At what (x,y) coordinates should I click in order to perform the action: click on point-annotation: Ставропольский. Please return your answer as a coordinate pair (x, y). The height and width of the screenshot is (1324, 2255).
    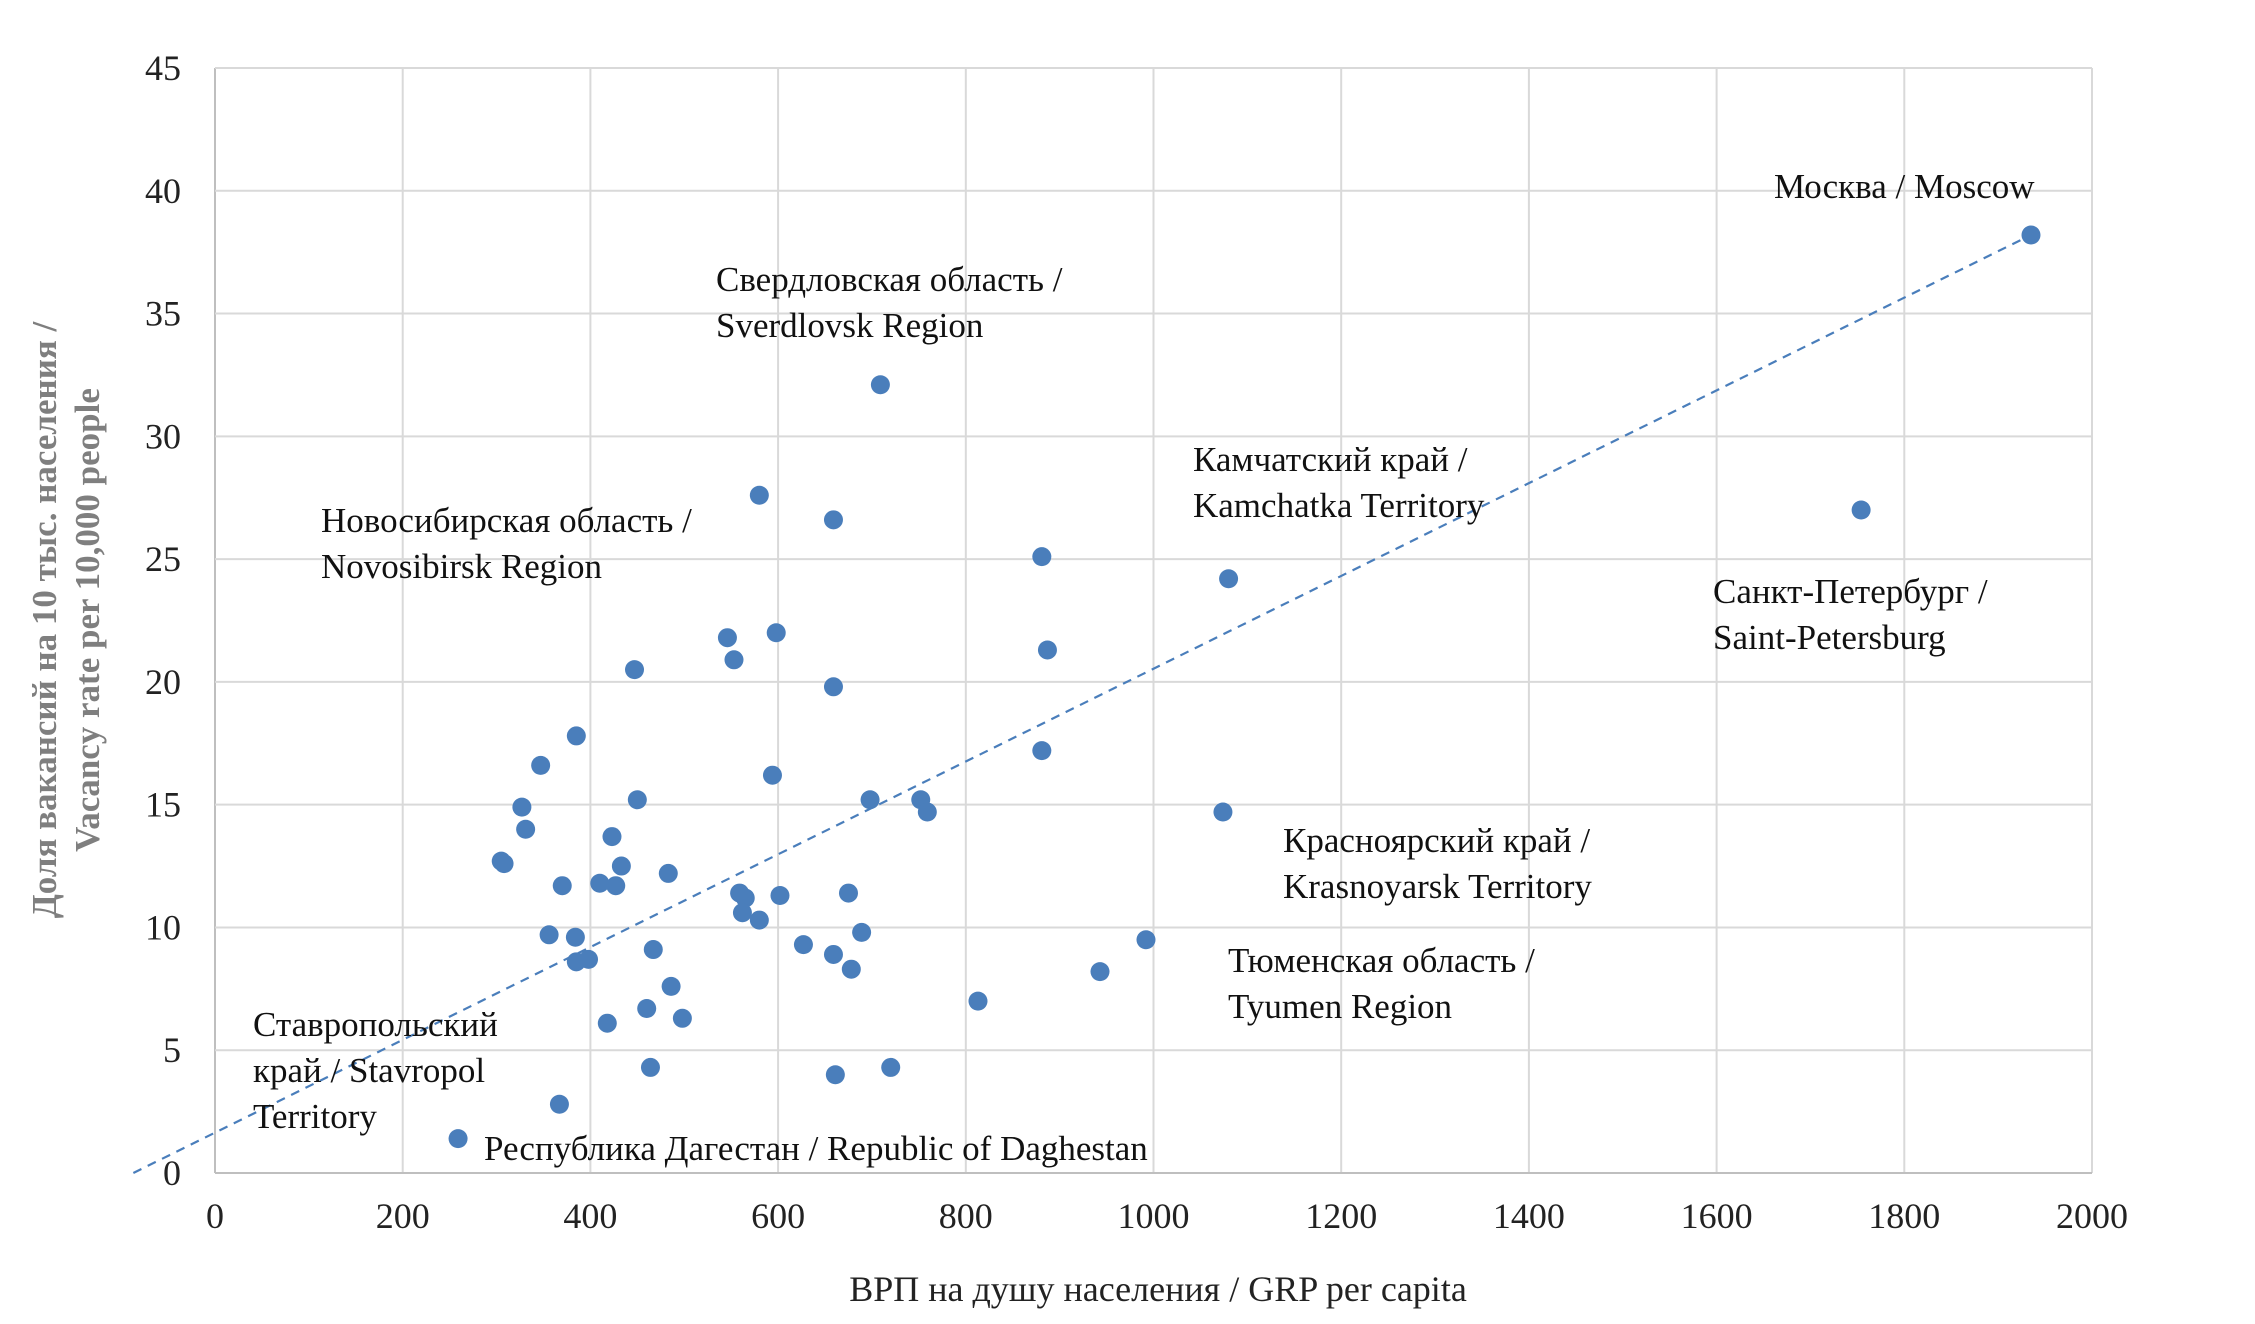
    Looking at the image, I should click on (375, 1024).